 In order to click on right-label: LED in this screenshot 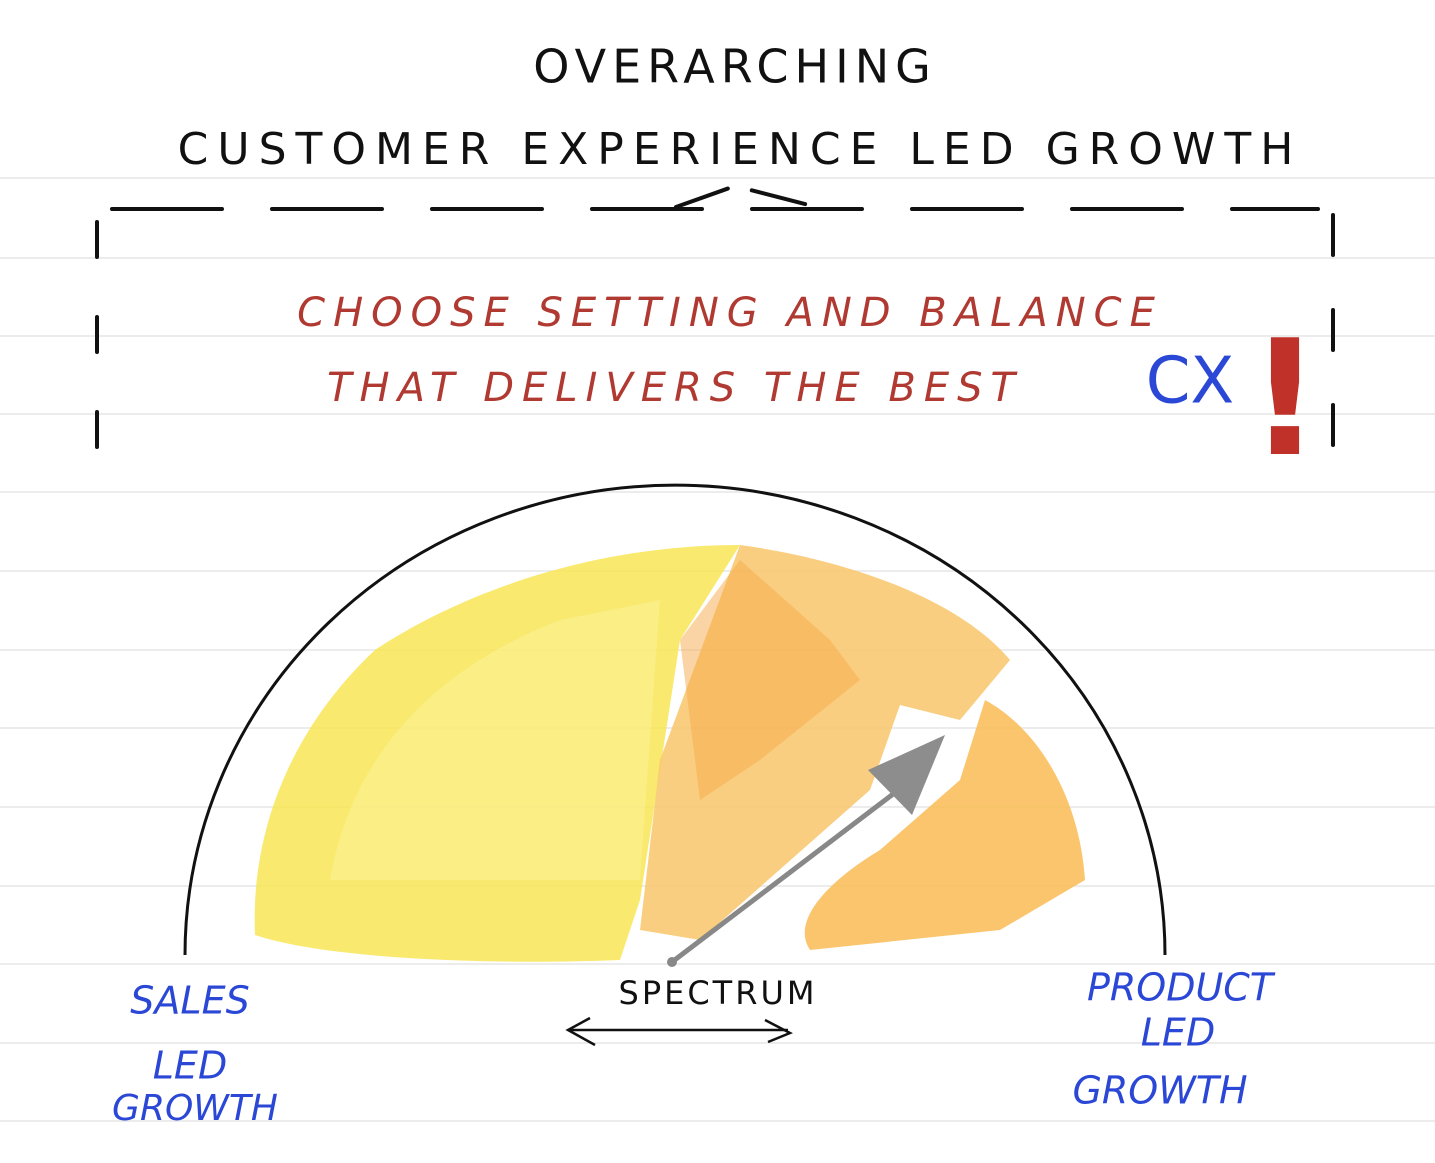, I will do `click(1178, 1033)`.